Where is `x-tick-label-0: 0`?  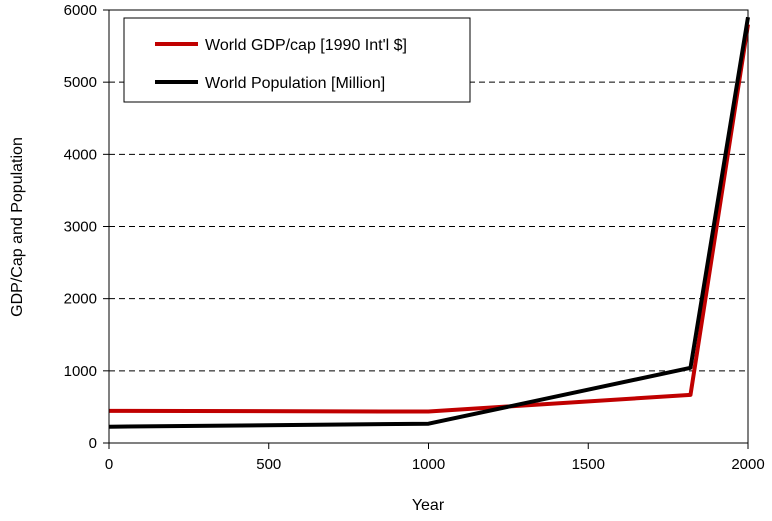 x-tick-label-0: 0 is located at coordinates (109, 464).